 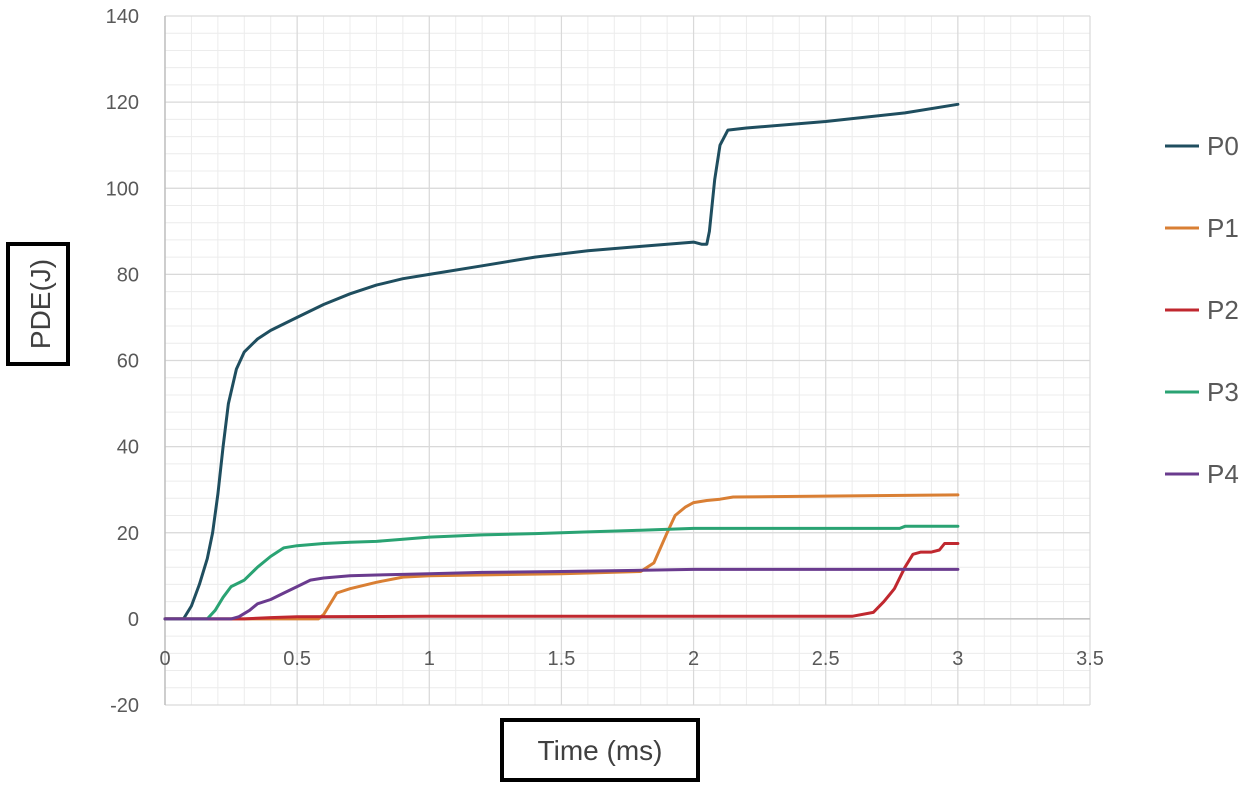 What do you see at coordinates (1202, 310) in the screenshot?
I see `legend: P0 P1 P2 P3 P4` at bounding box center [1202, 310].